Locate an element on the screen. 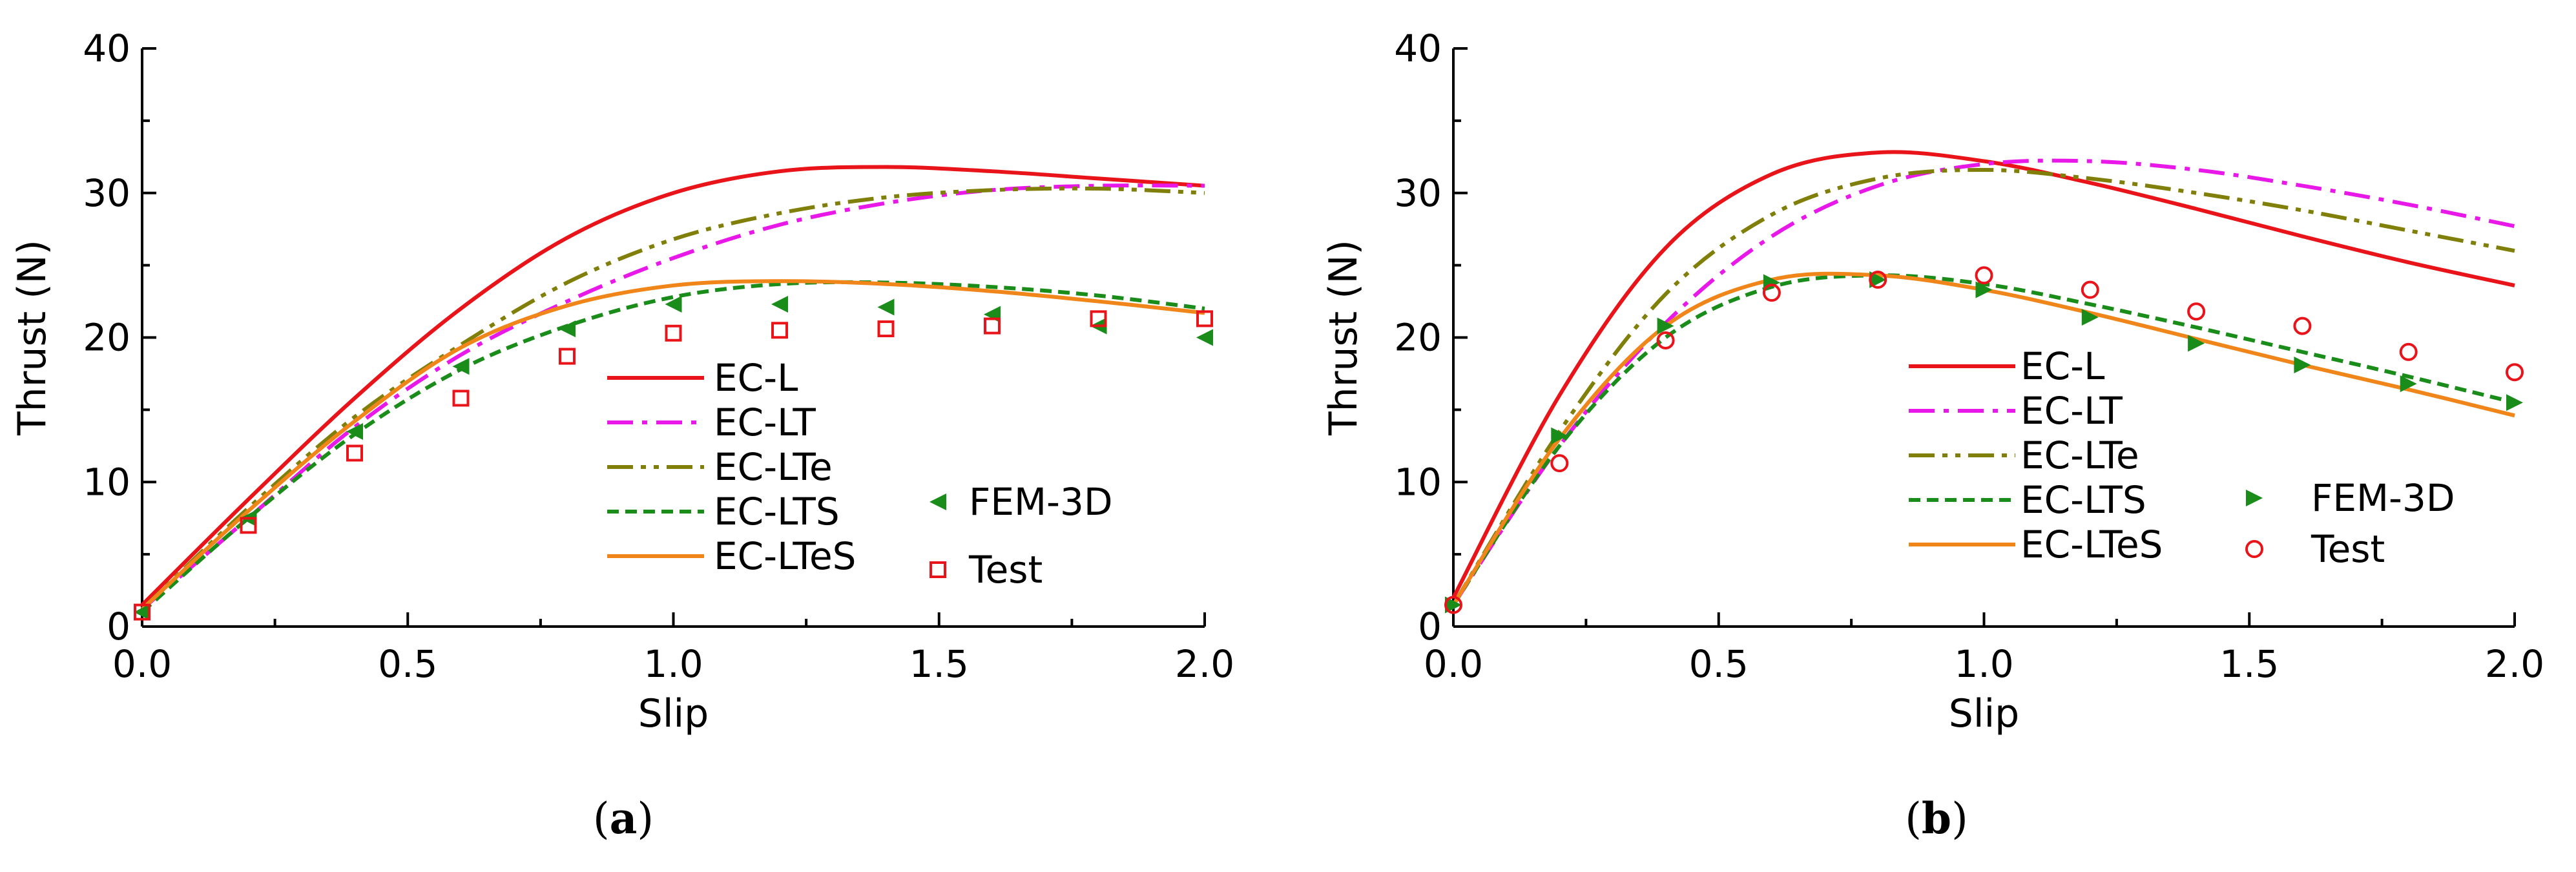 The width and height of the screenshot is (2576, 872). panel-a-legend-label-ec-lt: EC-LT is located at coordinates (765, 422).